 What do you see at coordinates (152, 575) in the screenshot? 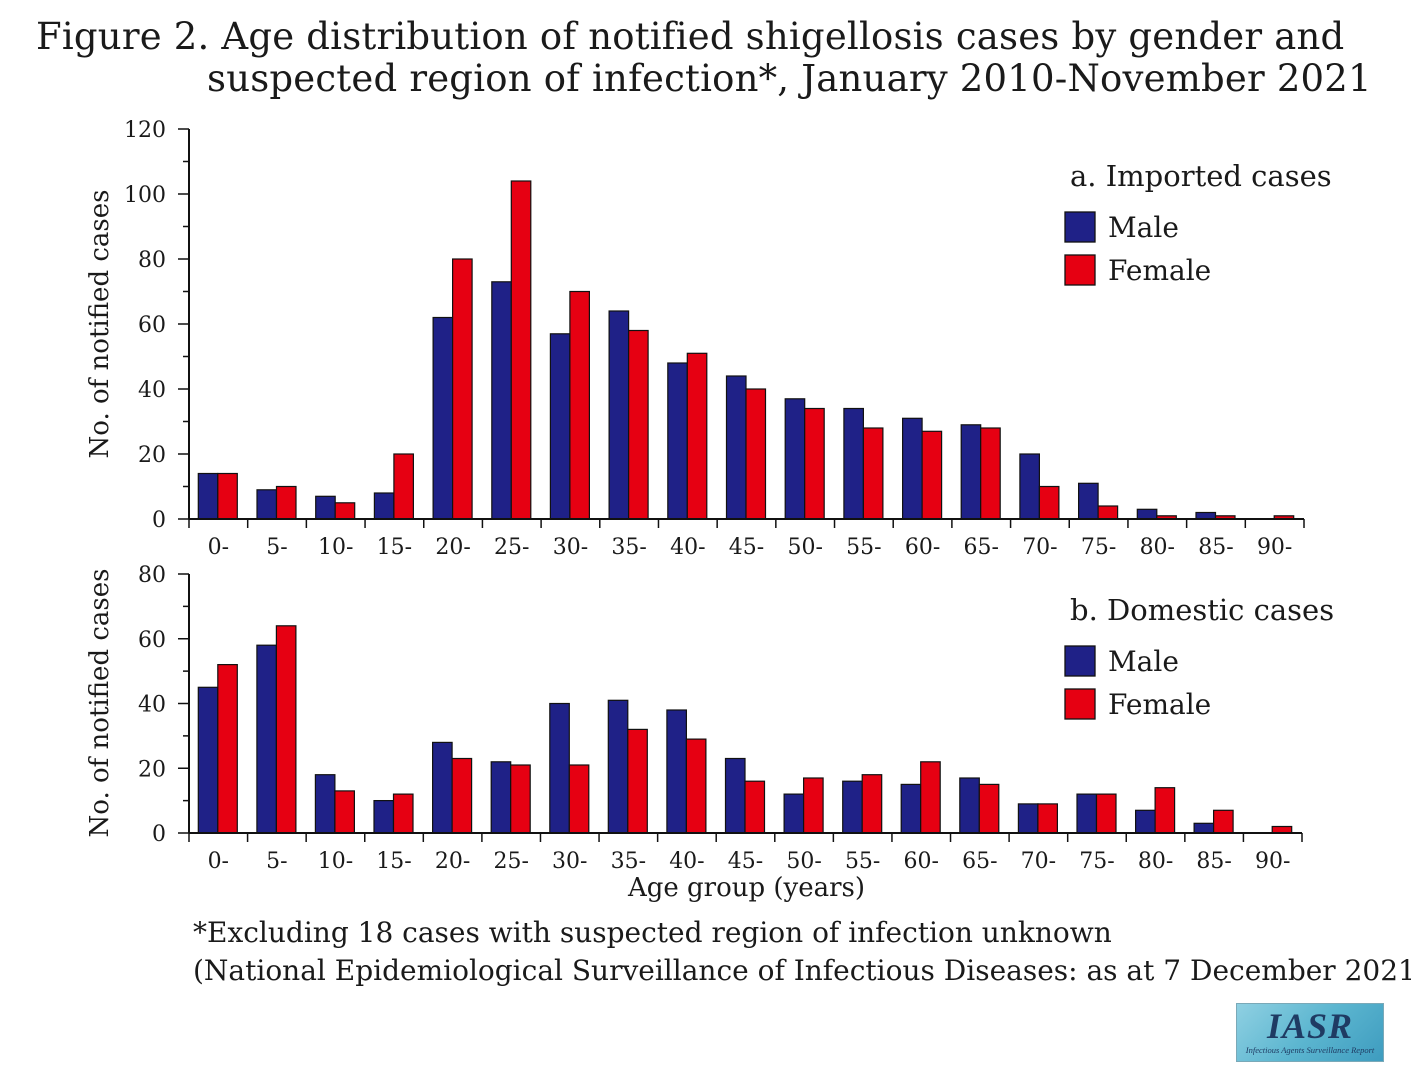
I see `y-tick-label: 80` at bounding box center [152, 575].